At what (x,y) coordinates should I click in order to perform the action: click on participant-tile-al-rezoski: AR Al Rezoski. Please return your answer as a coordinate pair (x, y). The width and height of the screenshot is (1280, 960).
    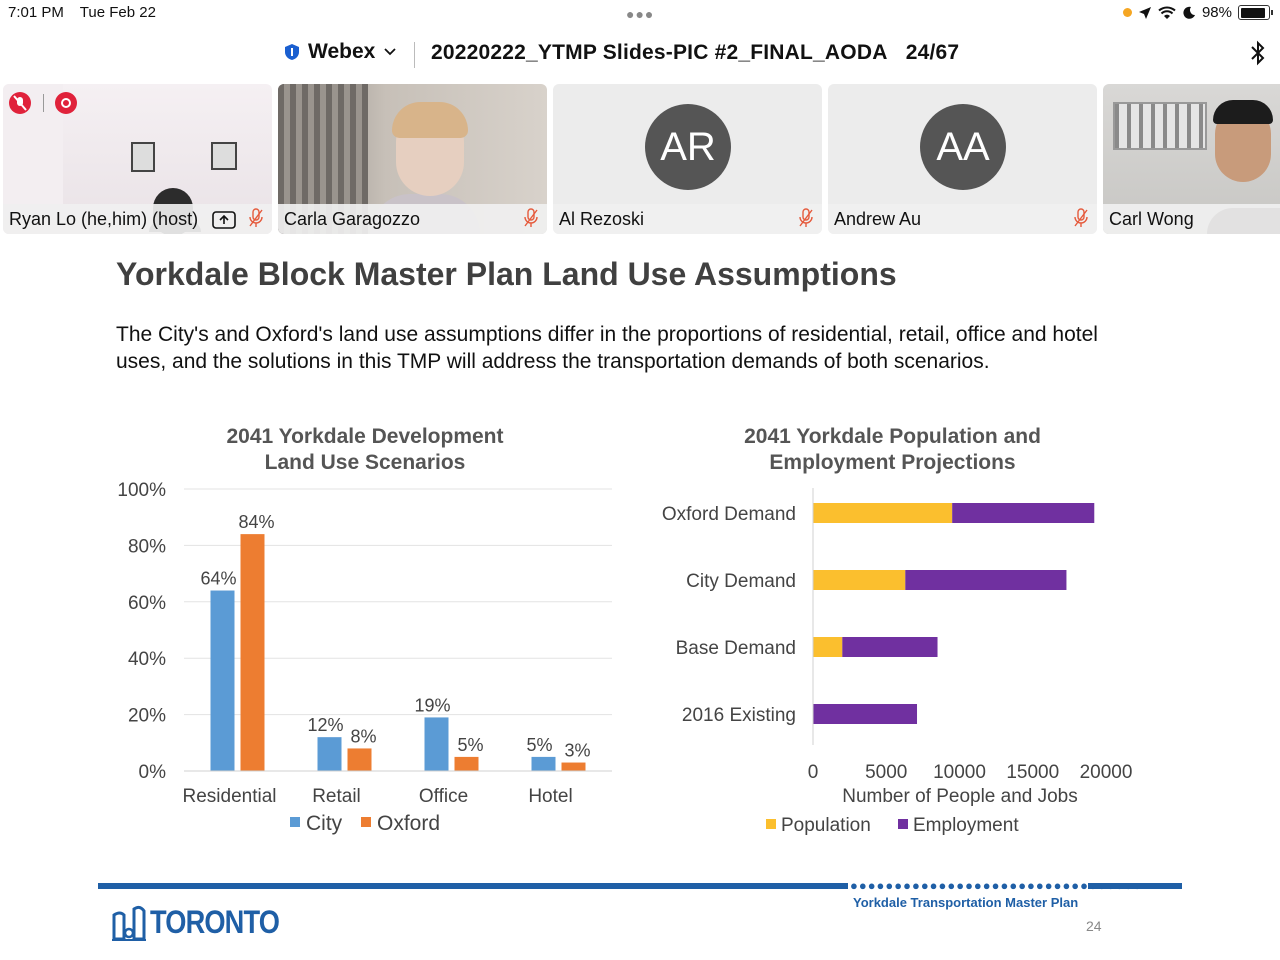
    Looking at the image, I should click on (687, 159).